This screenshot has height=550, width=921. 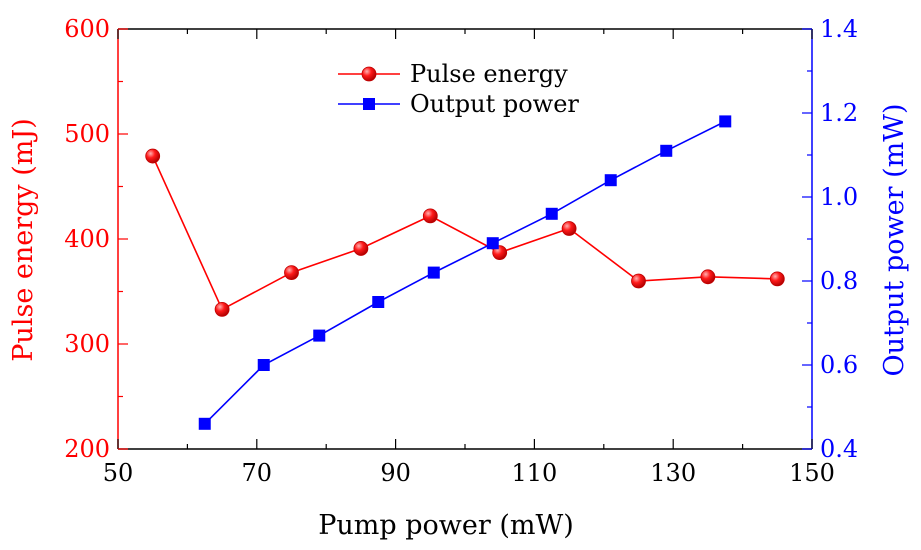 What do you see at coordinates (257, 473) in the screenshot?
I see `x-tick-label: 70` at bounding box center [257, 473].